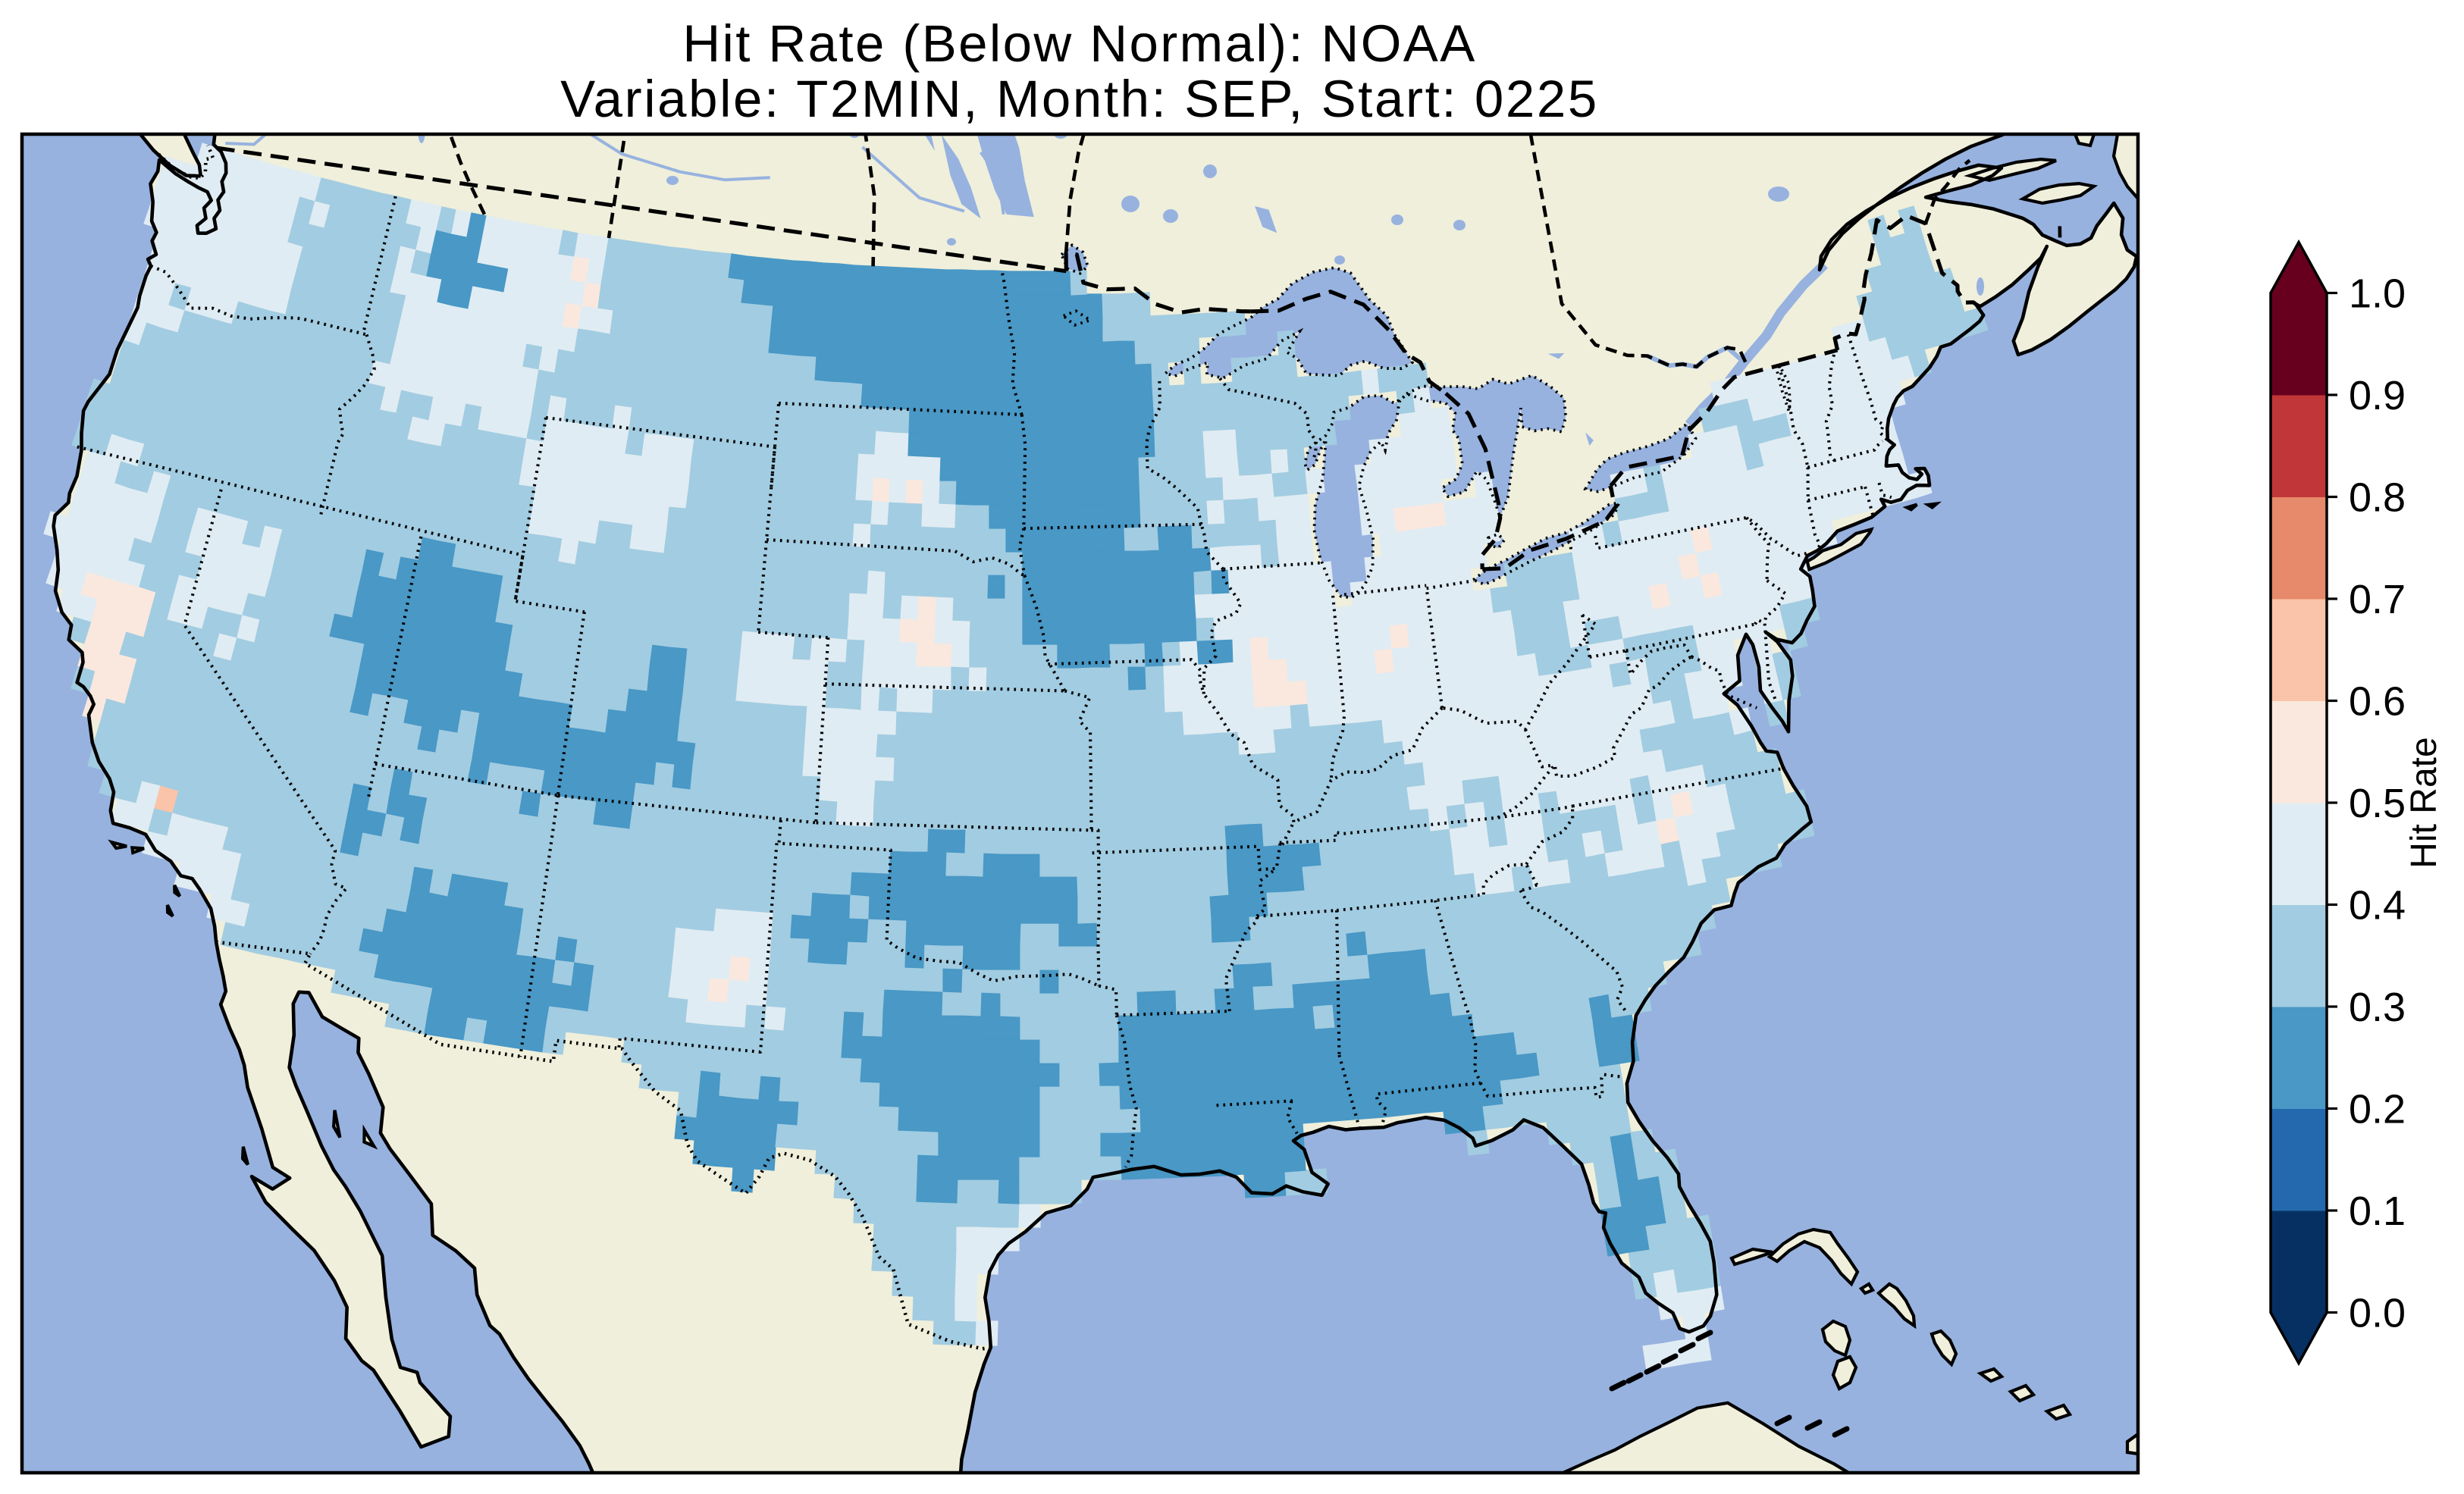 Image resolution: width=2464 pixels, height=1494 pixels. Describe the element at coordinates (2377, 1313) in the screenshot. I see `svg-text: 0.0` at that location.